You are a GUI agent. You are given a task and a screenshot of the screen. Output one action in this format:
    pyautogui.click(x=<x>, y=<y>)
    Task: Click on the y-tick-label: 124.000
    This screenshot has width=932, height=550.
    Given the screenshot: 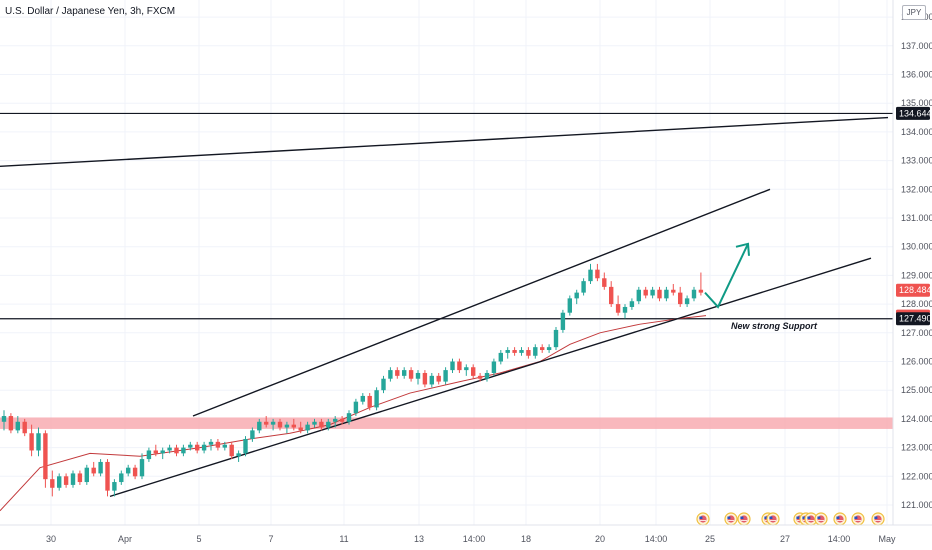 What is the action you would take?
    pyautogui.click(x=916, y=419)
    